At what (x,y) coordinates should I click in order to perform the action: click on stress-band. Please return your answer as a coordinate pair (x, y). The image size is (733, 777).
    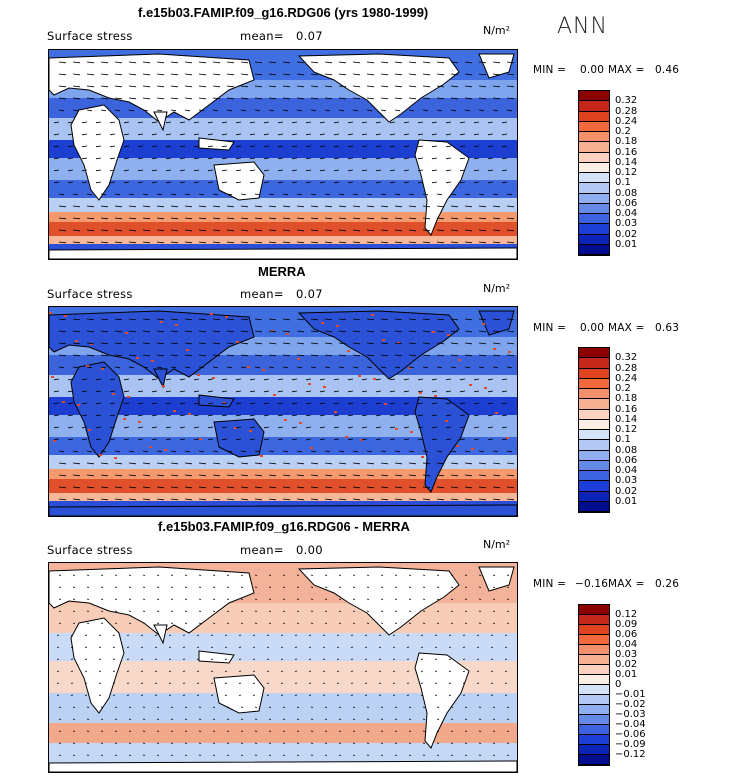
    Looking at the image, I should click on (283, 217).